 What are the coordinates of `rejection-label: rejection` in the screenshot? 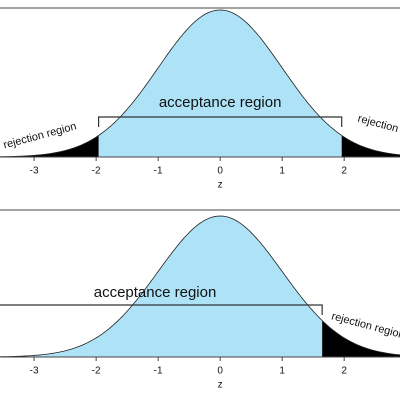 It's located at (377, 124).